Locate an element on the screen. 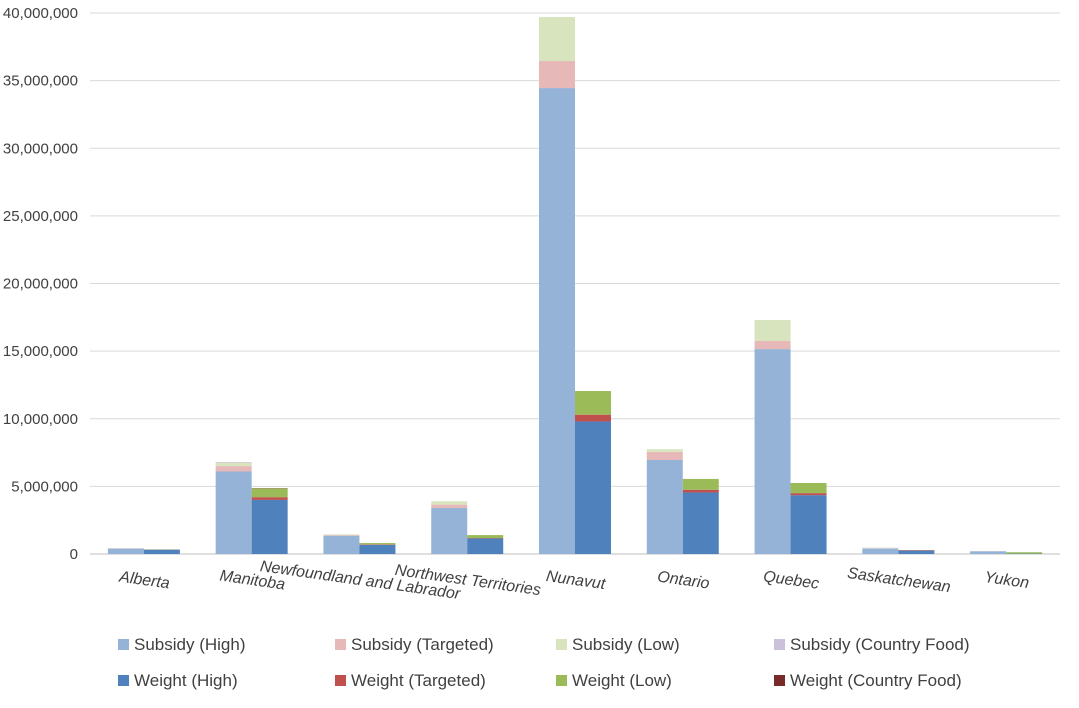  y-tick-label: 0 is located at coordinates (74, 554).